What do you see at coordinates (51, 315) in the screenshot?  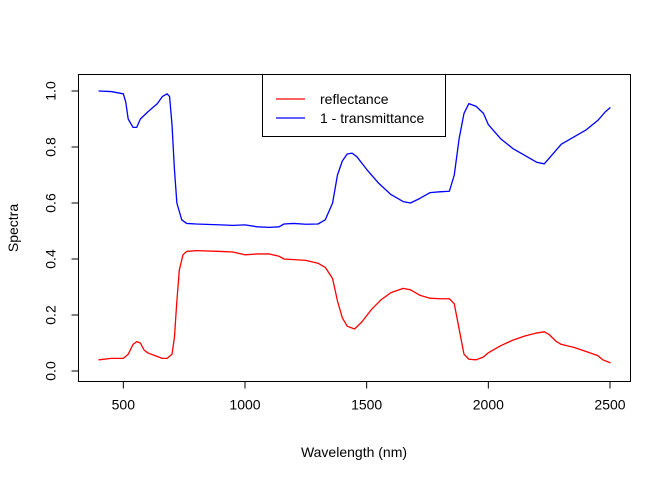 I see `y-tick-label: 0.2` at bounding box center [51, 315].